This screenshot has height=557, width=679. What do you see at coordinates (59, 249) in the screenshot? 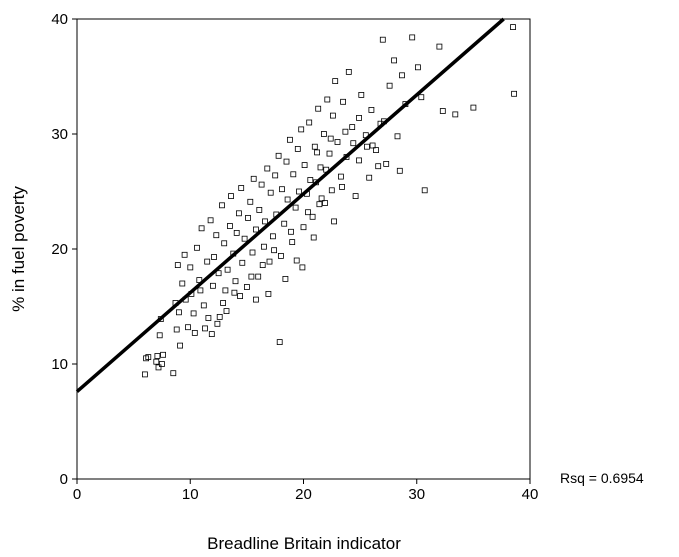
I see `y-tick-label: 20` at bounding box center [59, 249].